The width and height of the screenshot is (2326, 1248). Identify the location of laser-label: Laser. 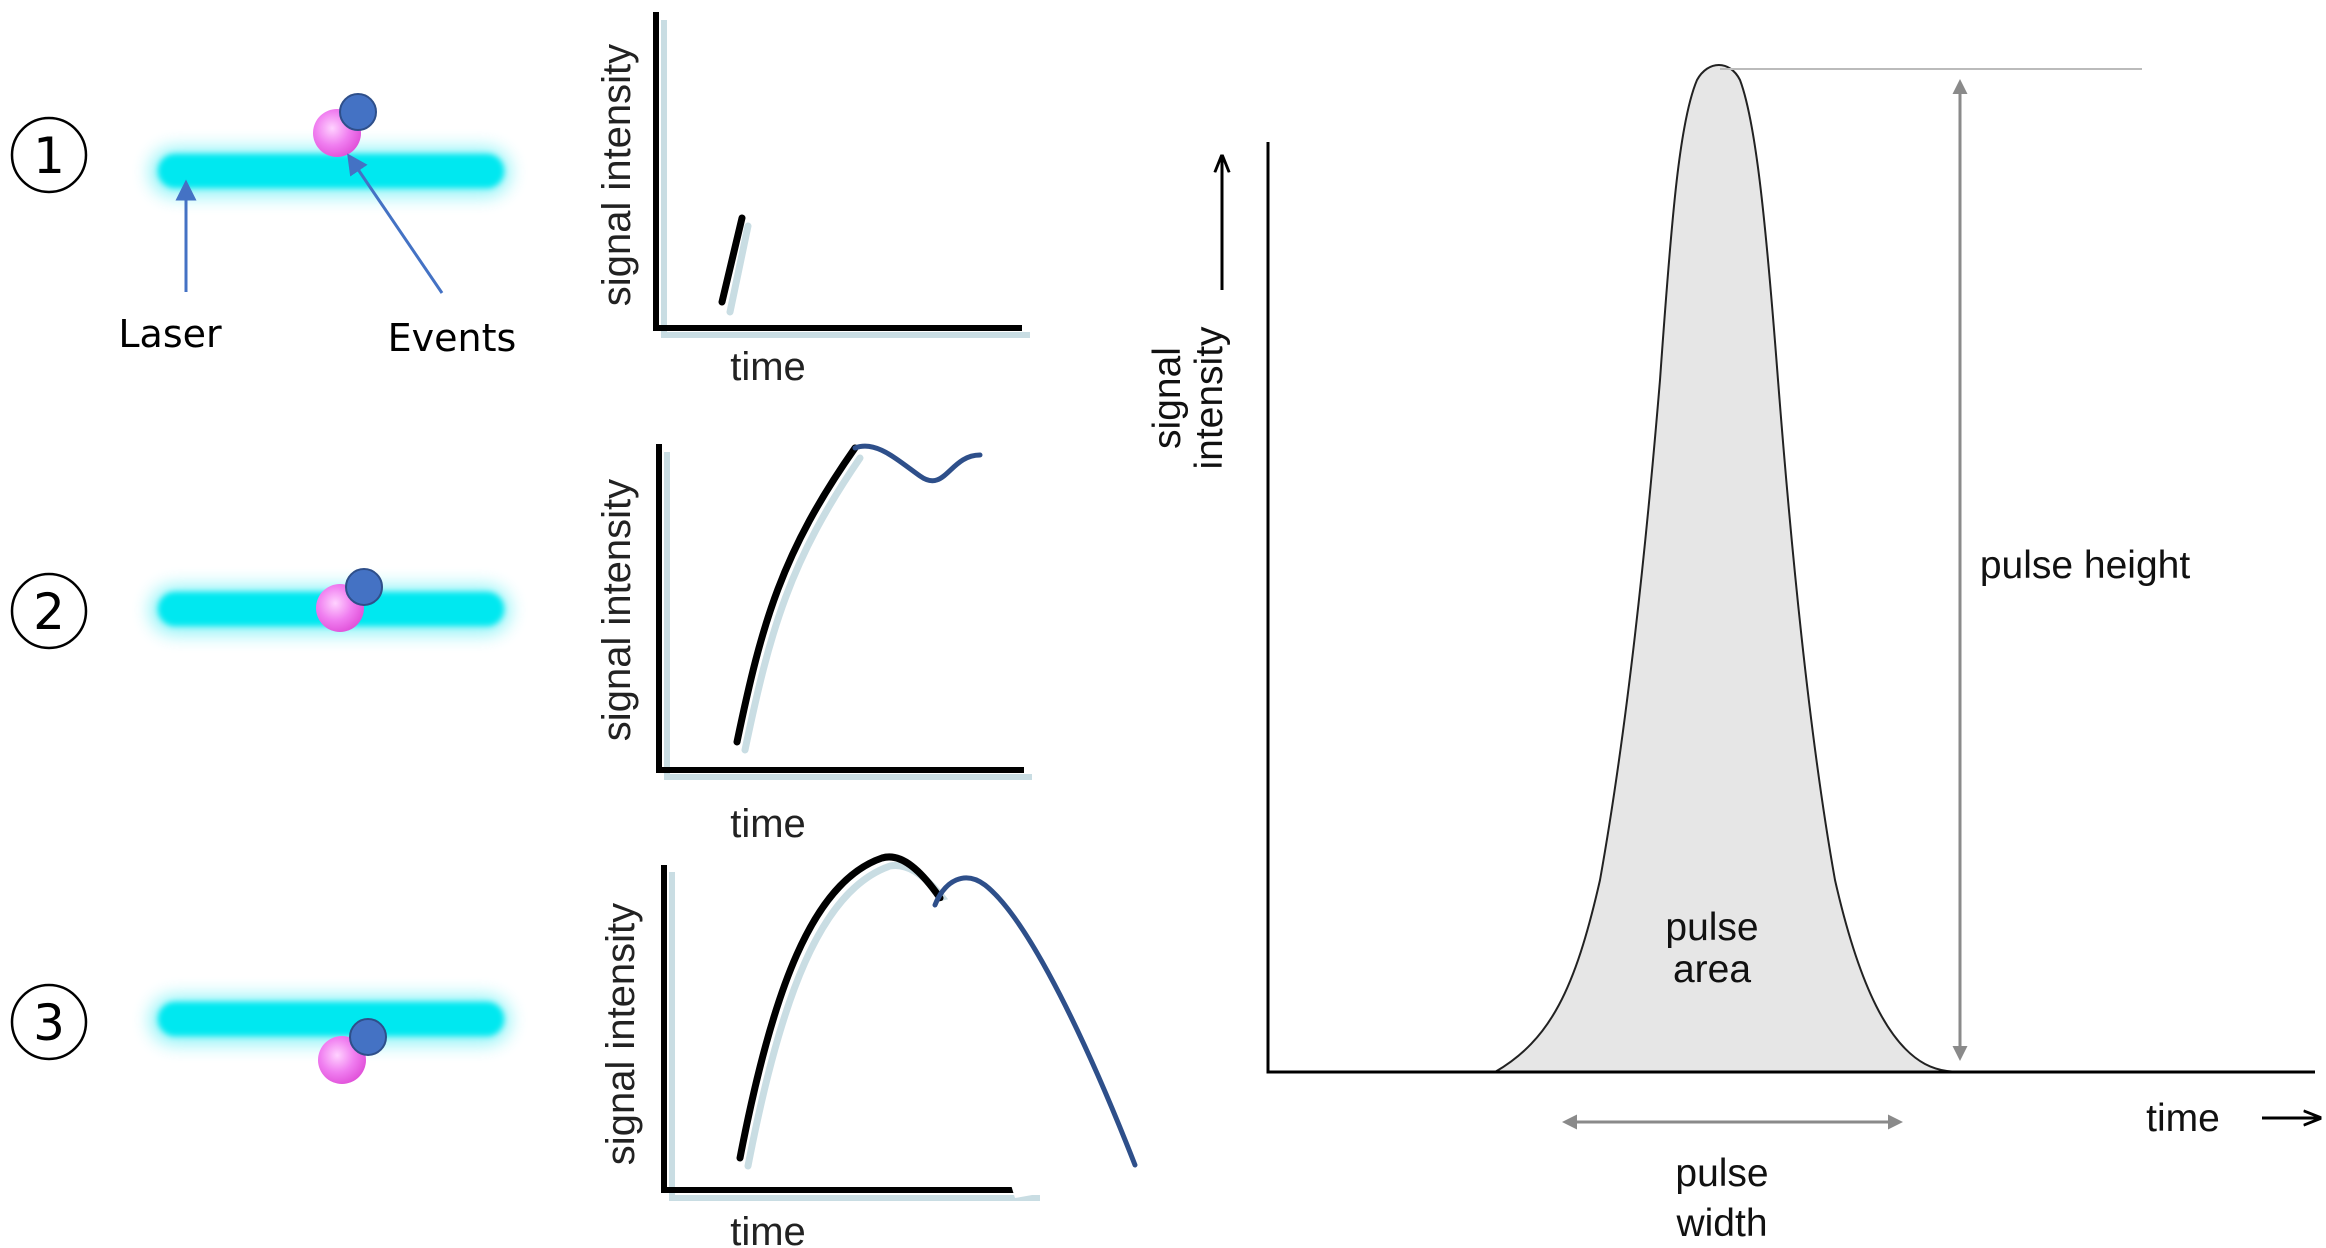
(170, 334).